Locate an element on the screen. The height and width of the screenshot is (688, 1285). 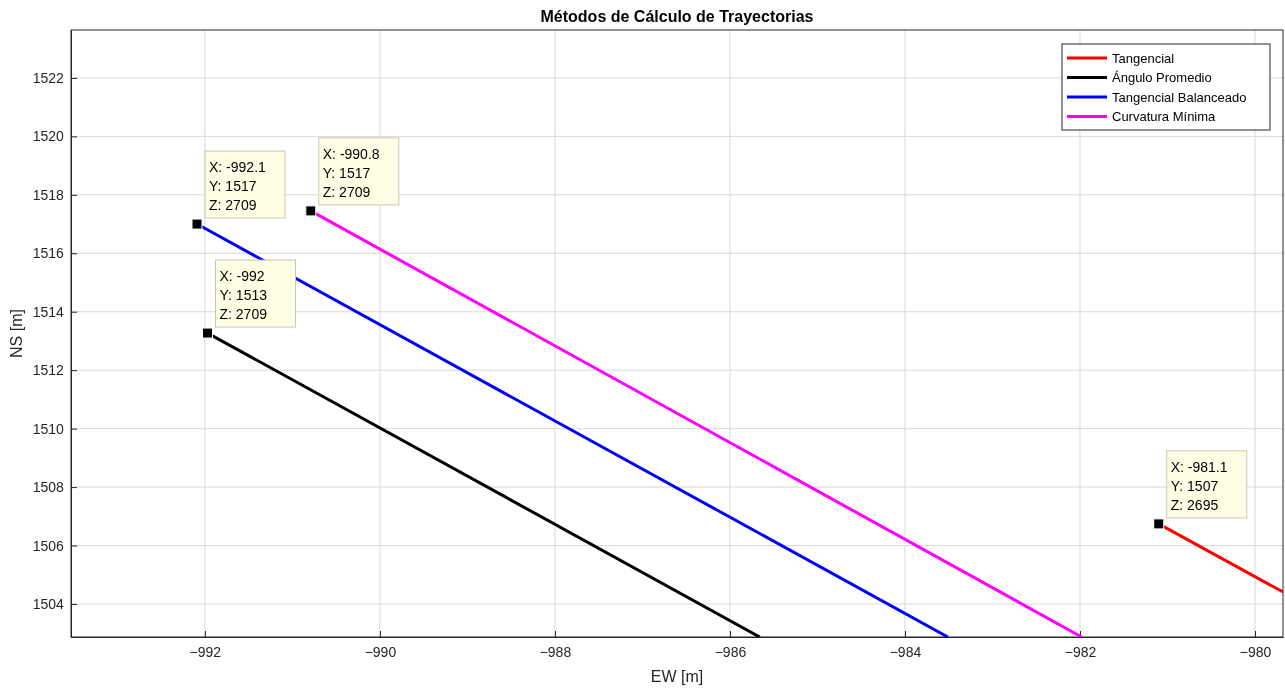
legend-label: Tangencial Balanceado is located at coordinates (1179, 97).